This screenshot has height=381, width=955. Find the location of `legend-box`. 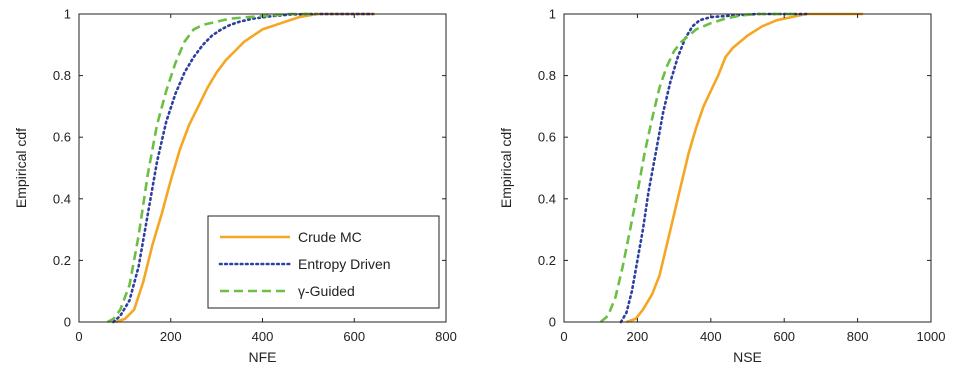

legend-box is located at coordinates (323, 262).